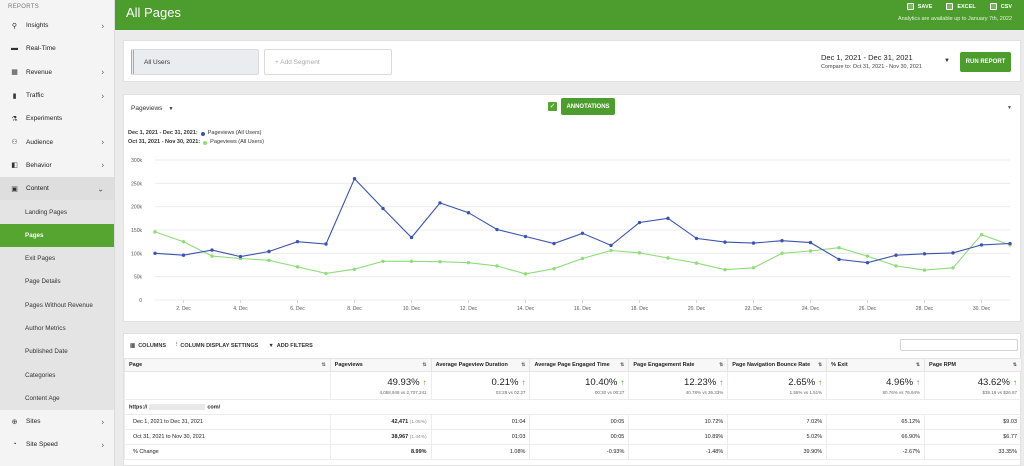 This screenshot has height=466, width=1024. Describe the element at coordinates (947, 61) in the screenshot. I see `date-caret-icon: ▼` at that location.